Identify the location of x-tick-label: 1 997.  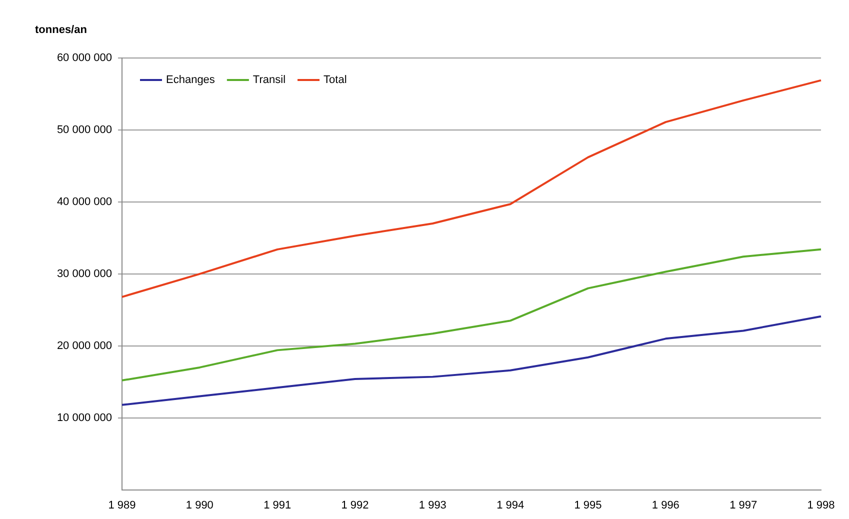
(744, 505).